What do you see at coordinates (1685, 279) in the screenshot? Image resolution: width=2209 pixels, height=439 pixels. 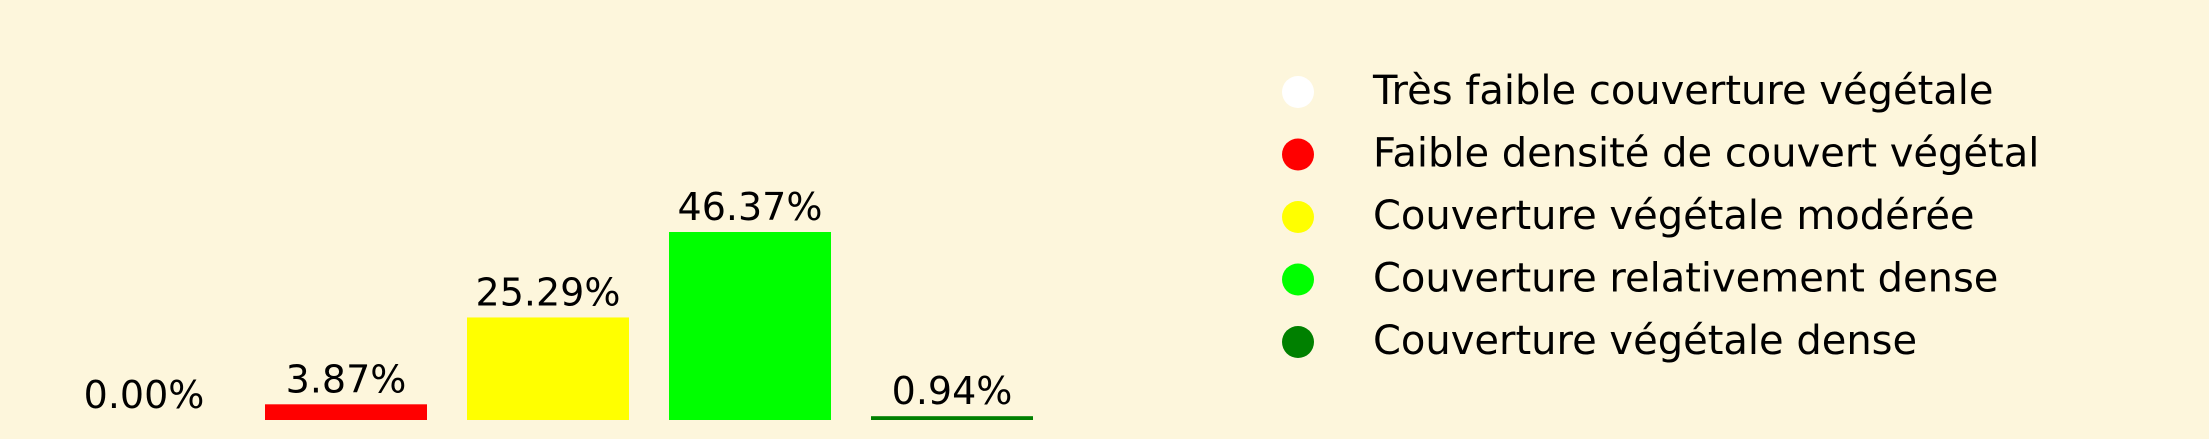 I see `legend-label-4: Couverture relativement dense` at bounding box center [1685, 279].